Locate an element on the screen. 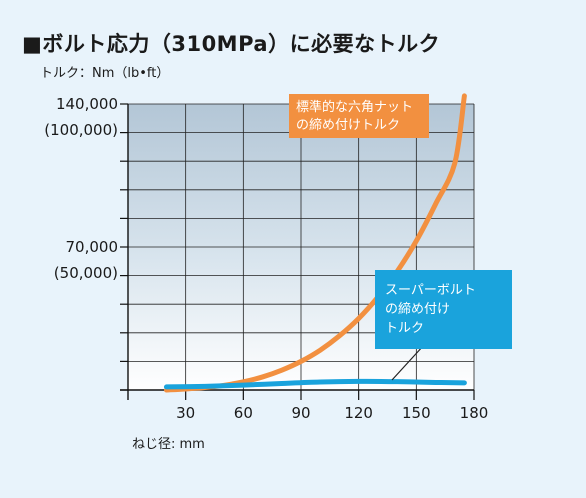 The height and width of the screenshot is (498, 586). superbolt-leader-line is located at coordinates (408, 362).